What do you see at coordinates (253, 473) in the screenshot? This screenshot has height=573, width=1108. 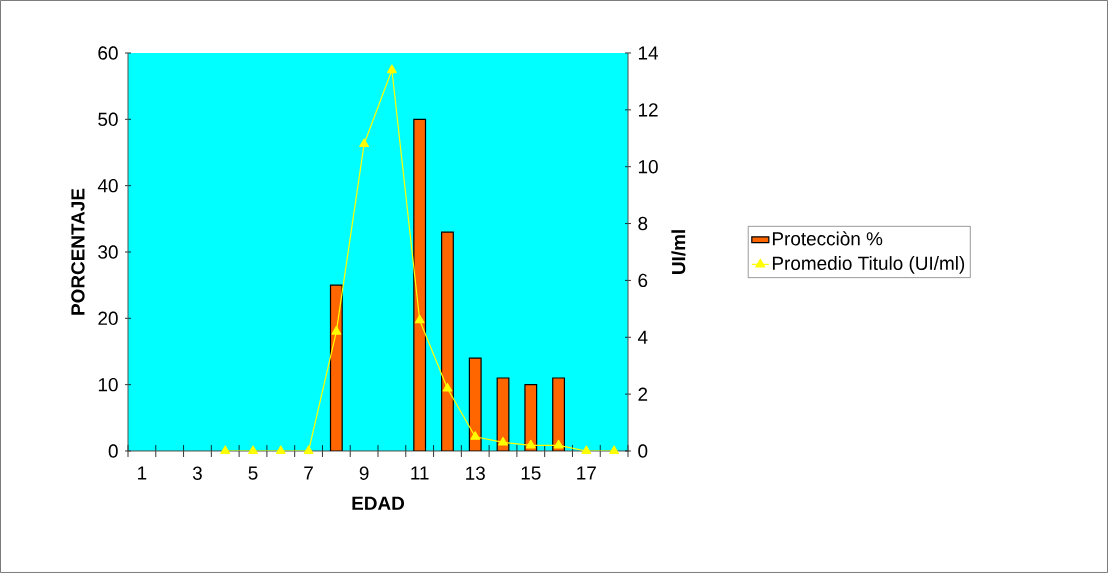 I see `x-tick-label: 5` at bounding box center [253, 473].